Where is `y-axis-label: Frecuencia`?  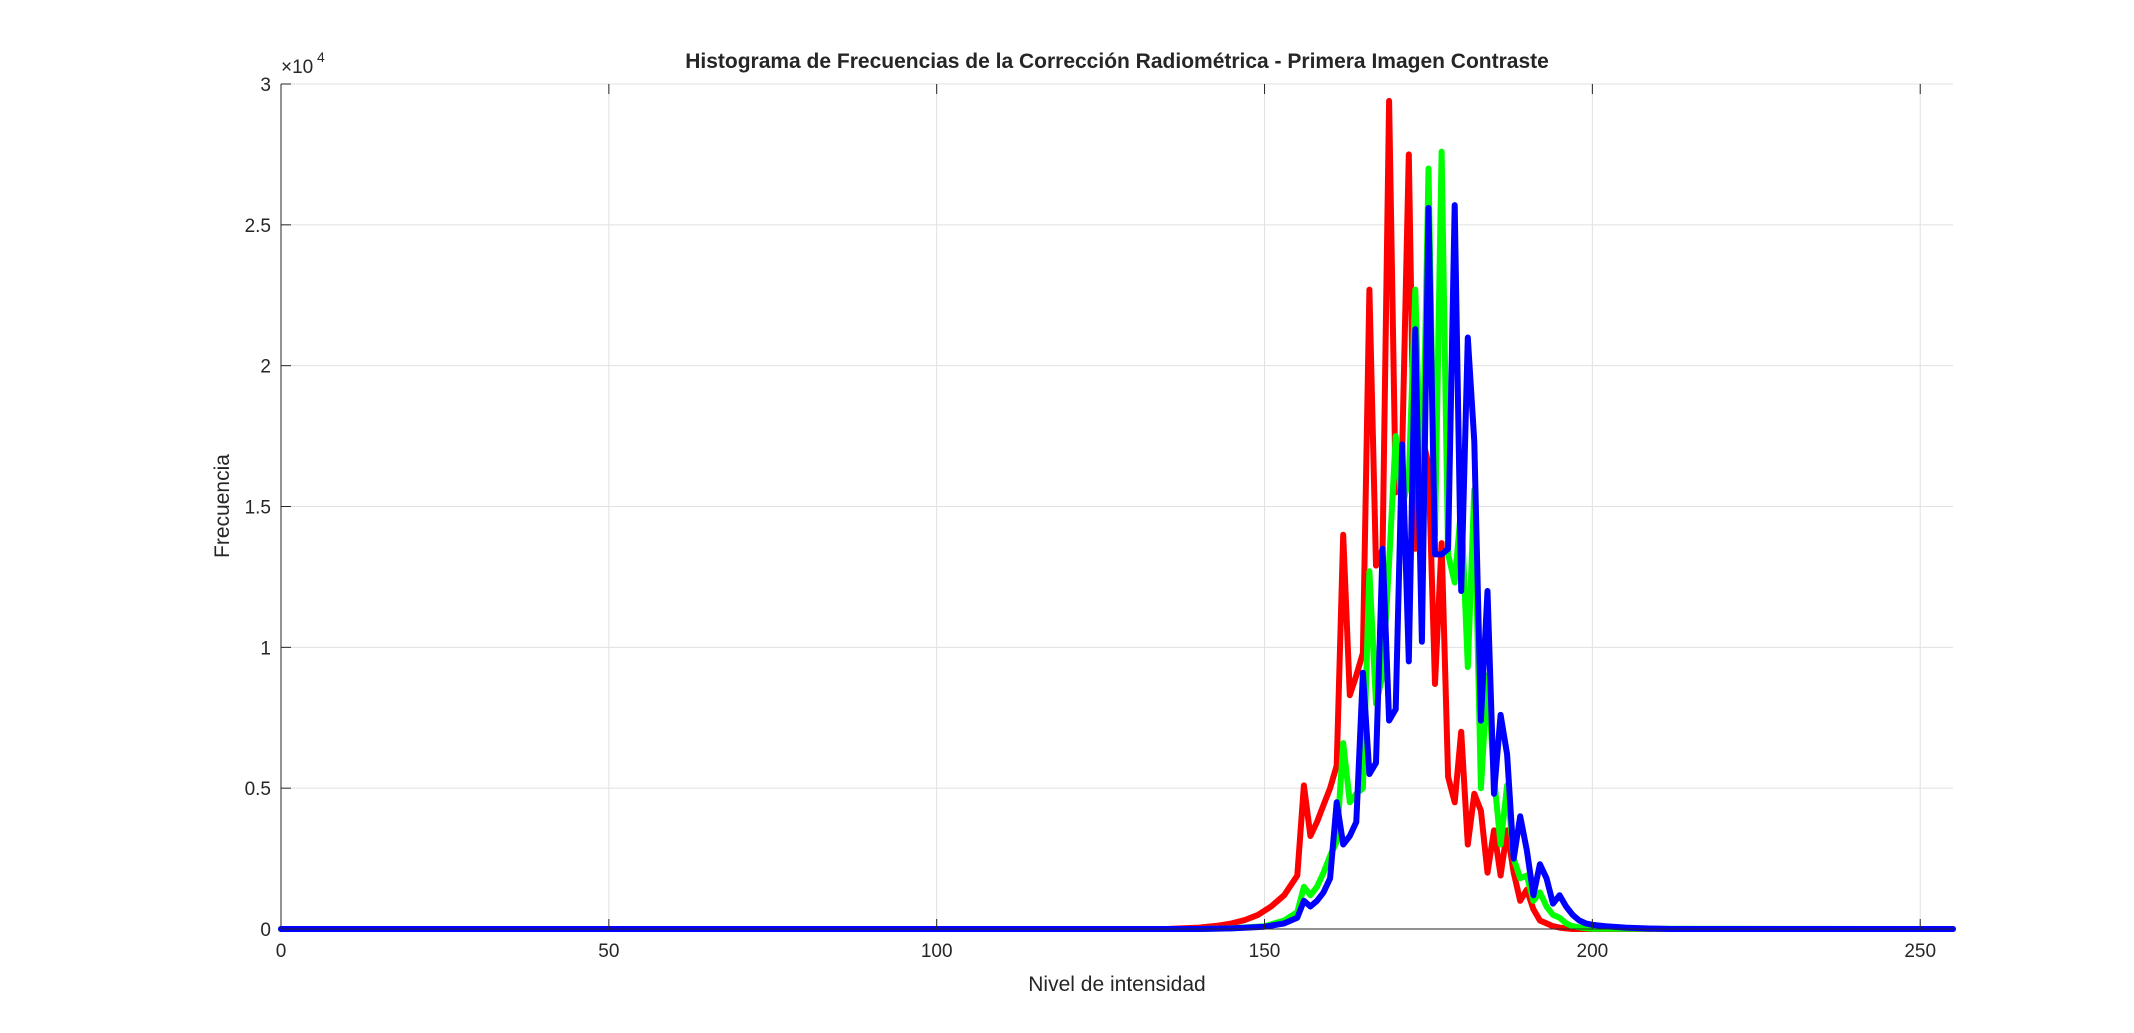
y-axis-label: Frecuencia is located at coordinates (222, 506).